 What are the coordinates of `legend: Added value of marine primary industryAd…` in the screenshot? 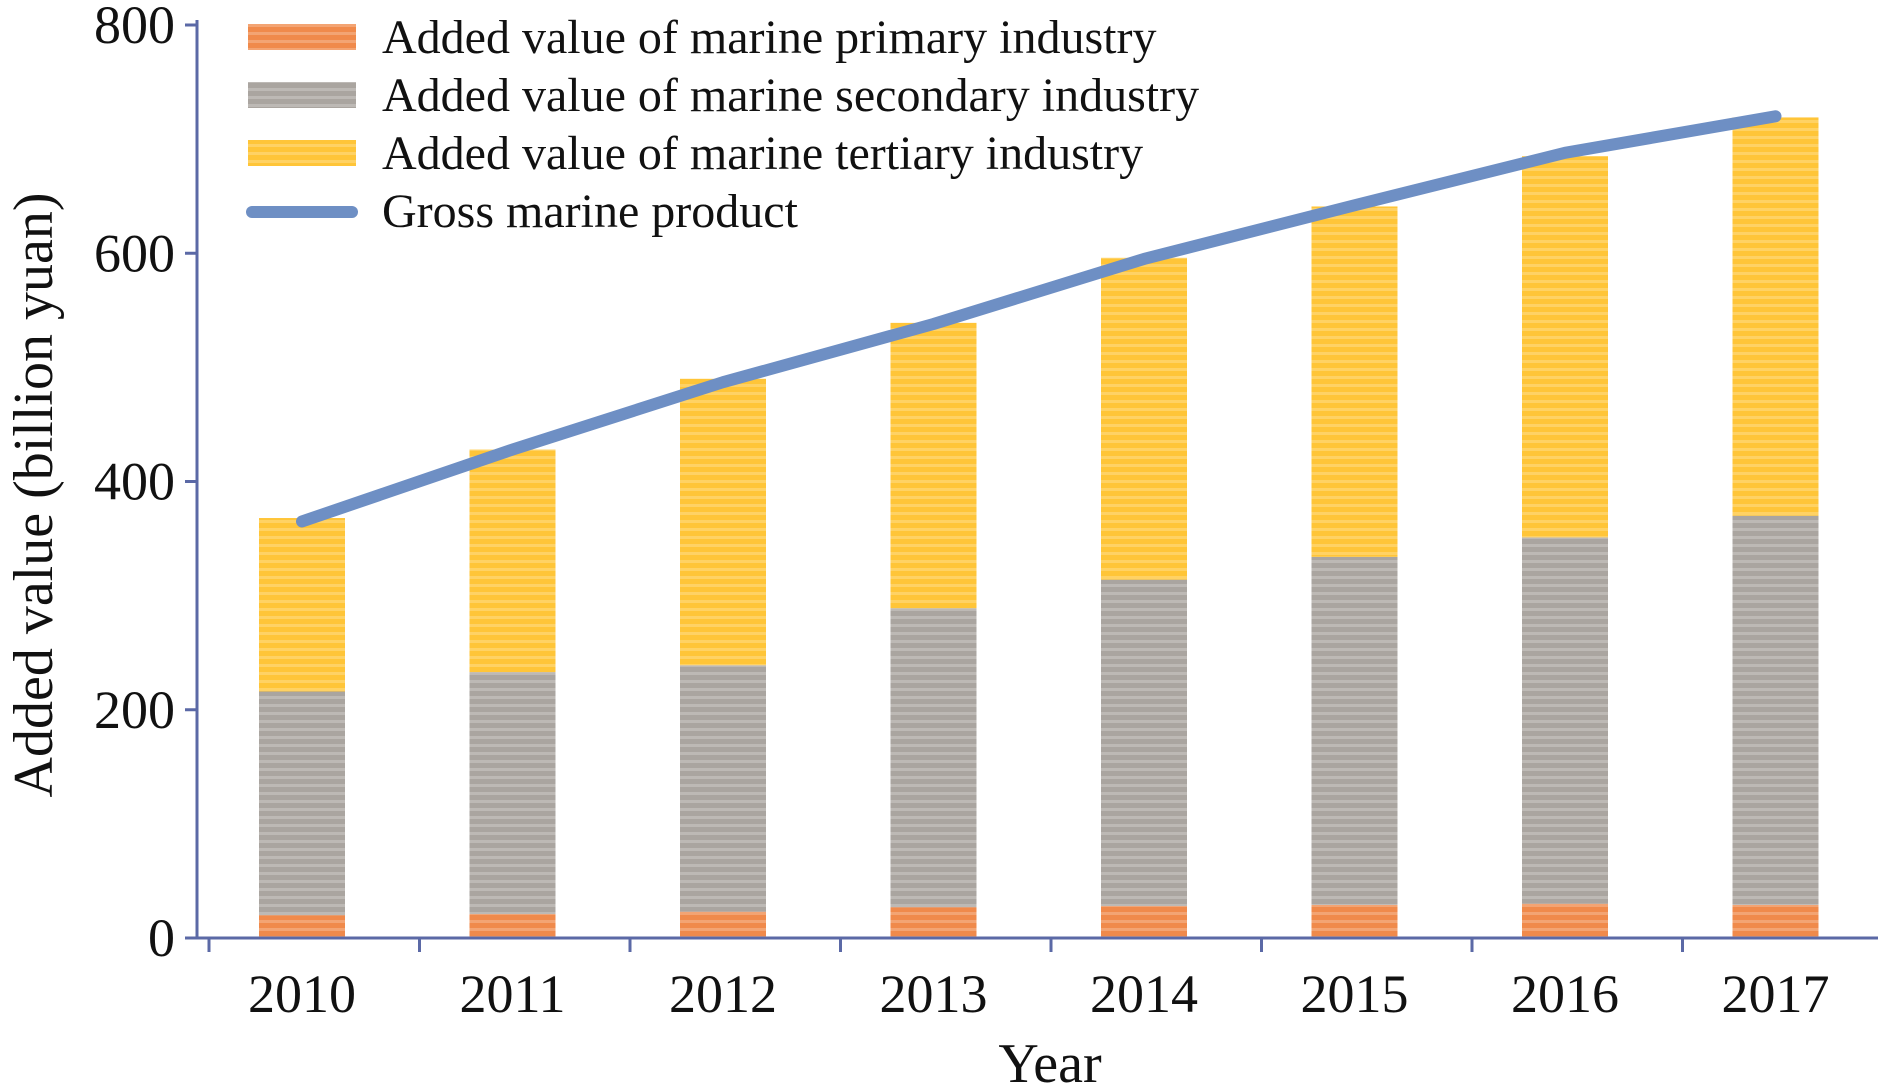 It's located at (722, 124).